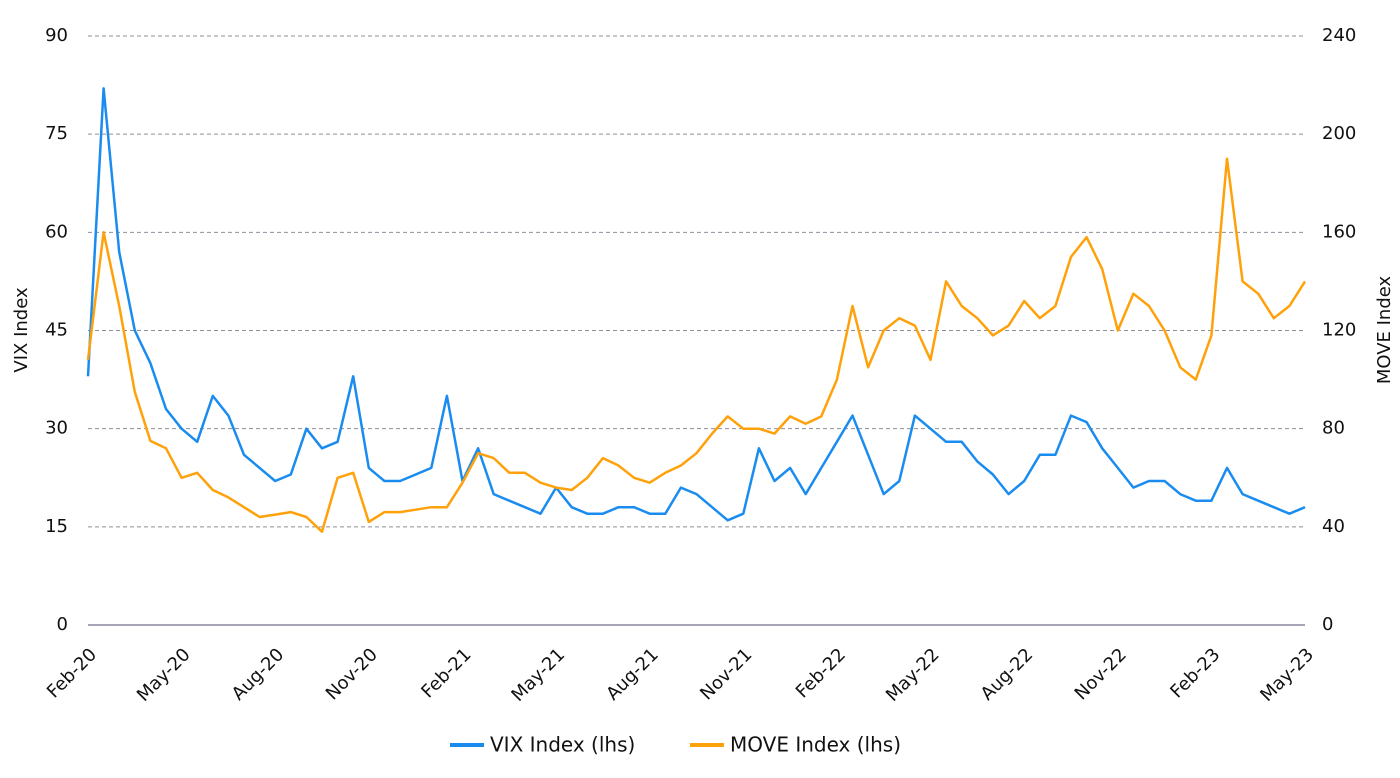 The height and width of the screenshot is (778, 1400). I want to click on legend-label: VIX Index (lhs), so click(562, 745).